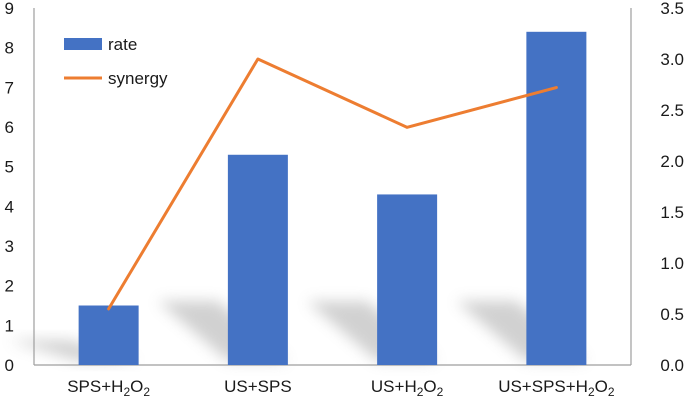 The image size is (685, 406). Describe the element at coordinates (672, 212) in the screenshot. I see `y-right-tick-label: 1.5` at that location.